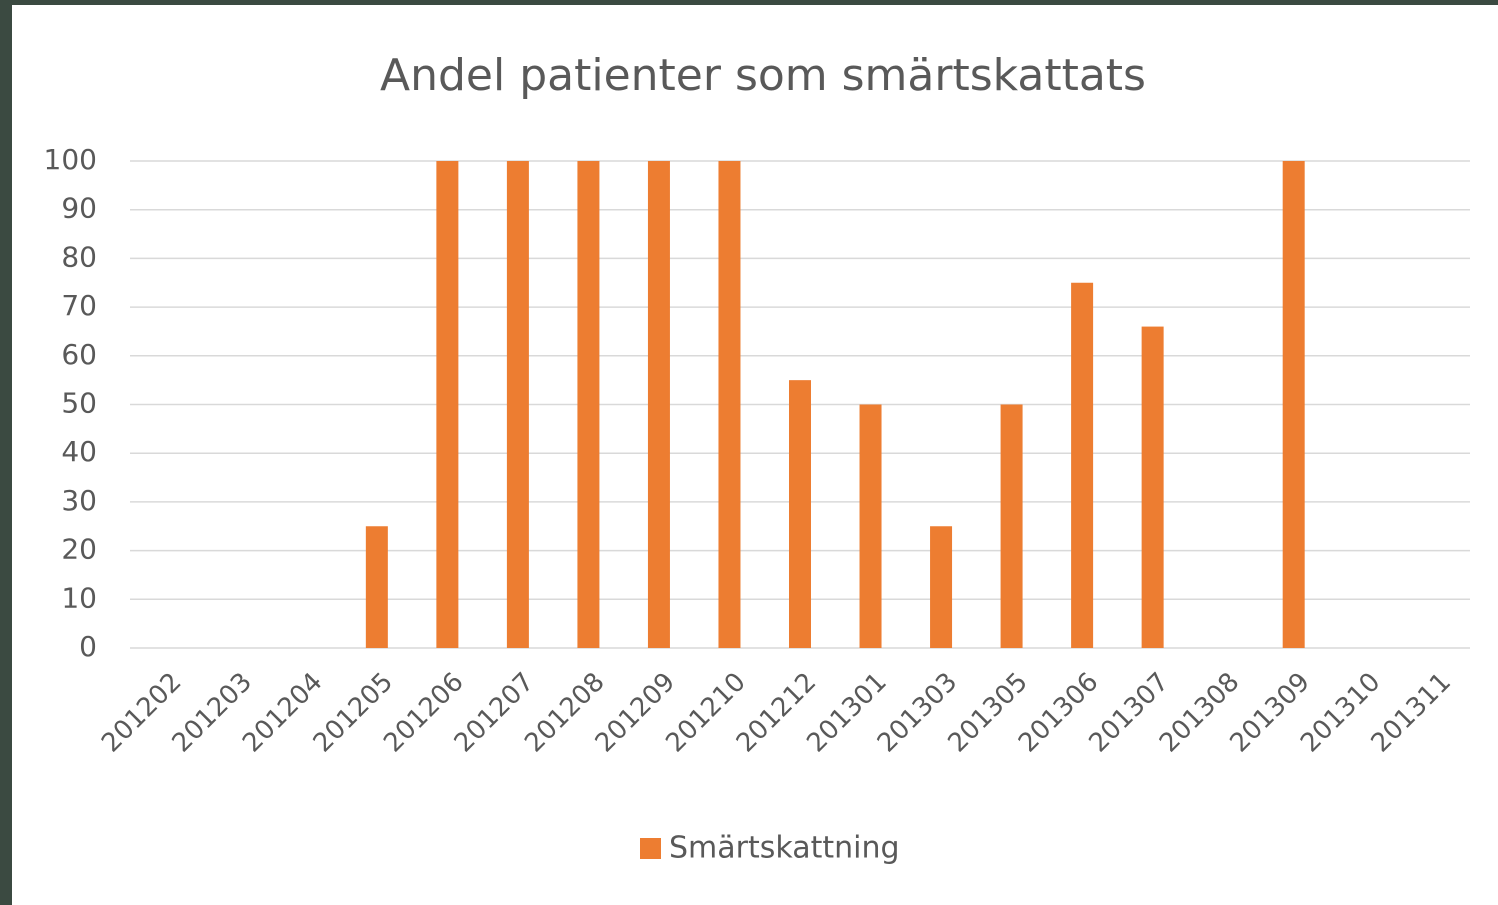  I want to click on y-tick-label: 80, so click(79, 256).